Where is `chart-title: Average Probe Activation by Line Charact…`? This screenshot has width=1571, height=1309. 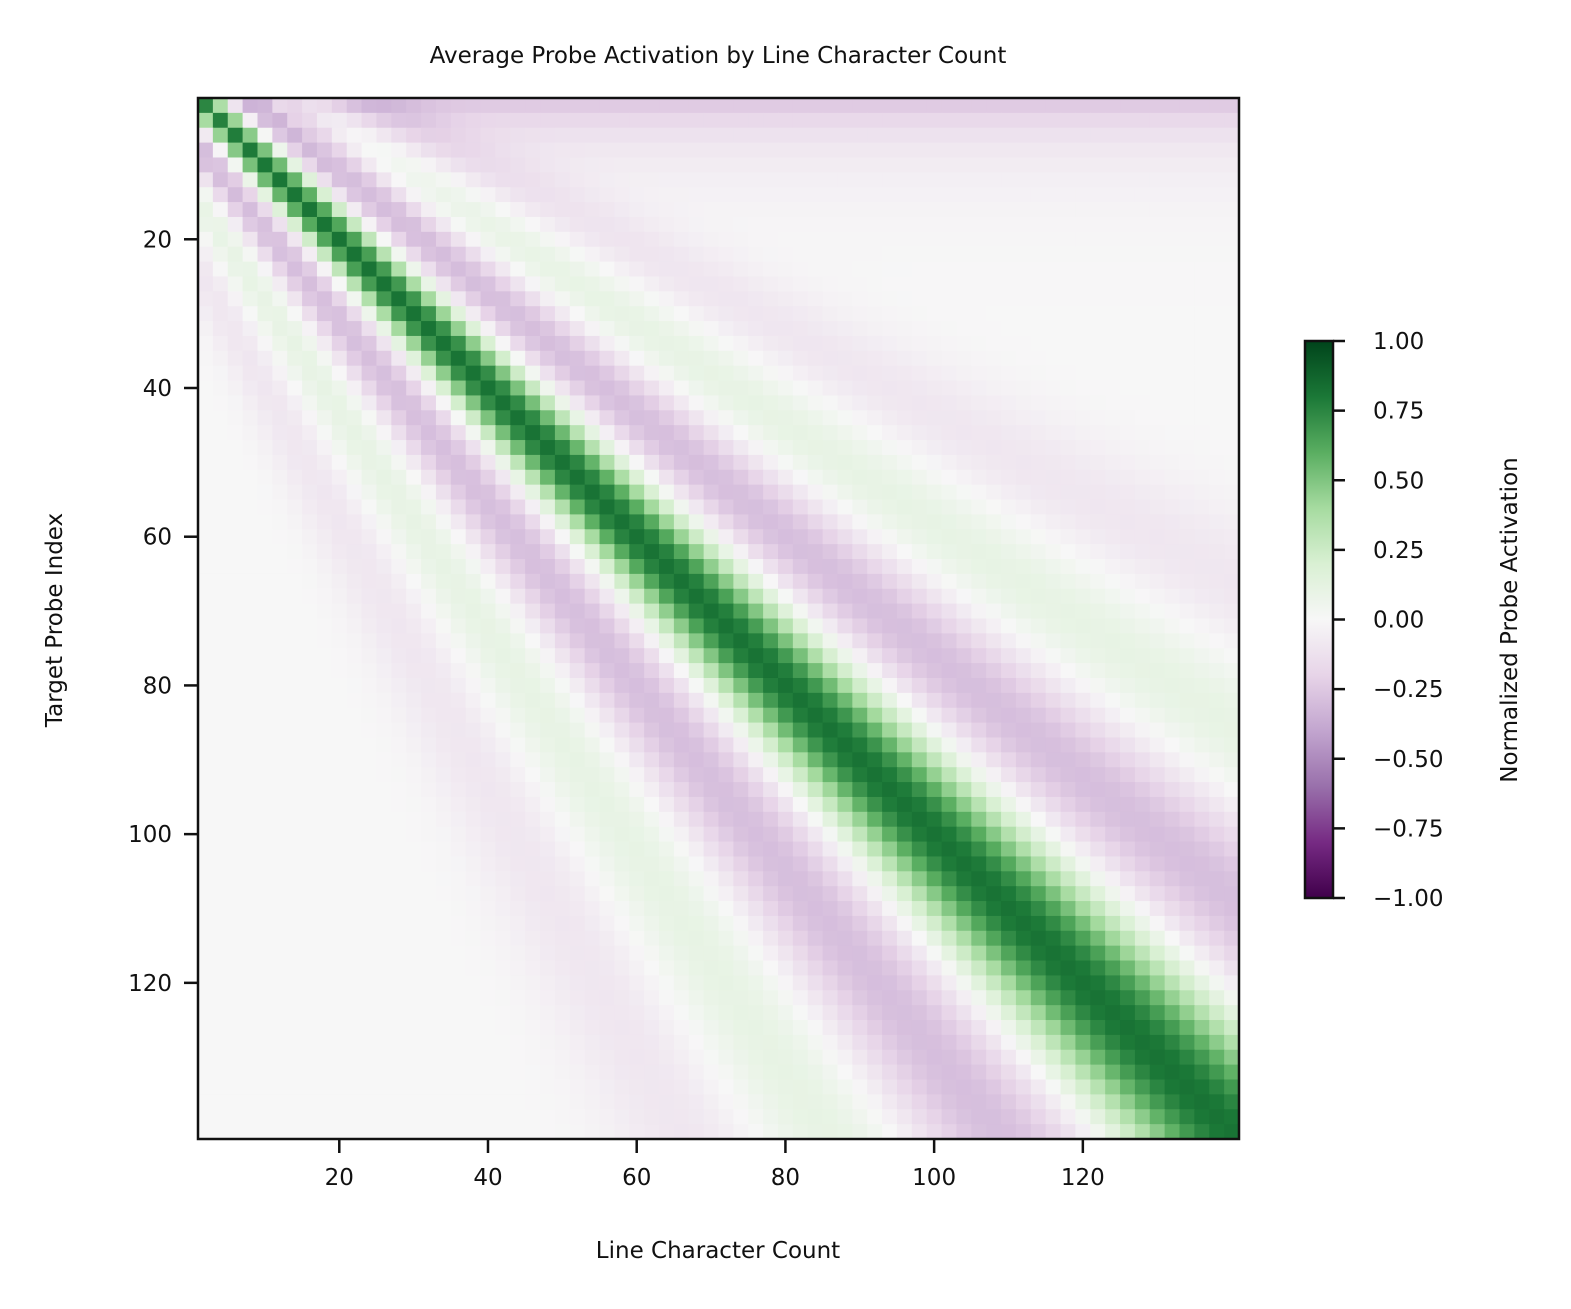
chart-title: Average Probe Activation by Line Charact… is located at coordinates (718, 56).